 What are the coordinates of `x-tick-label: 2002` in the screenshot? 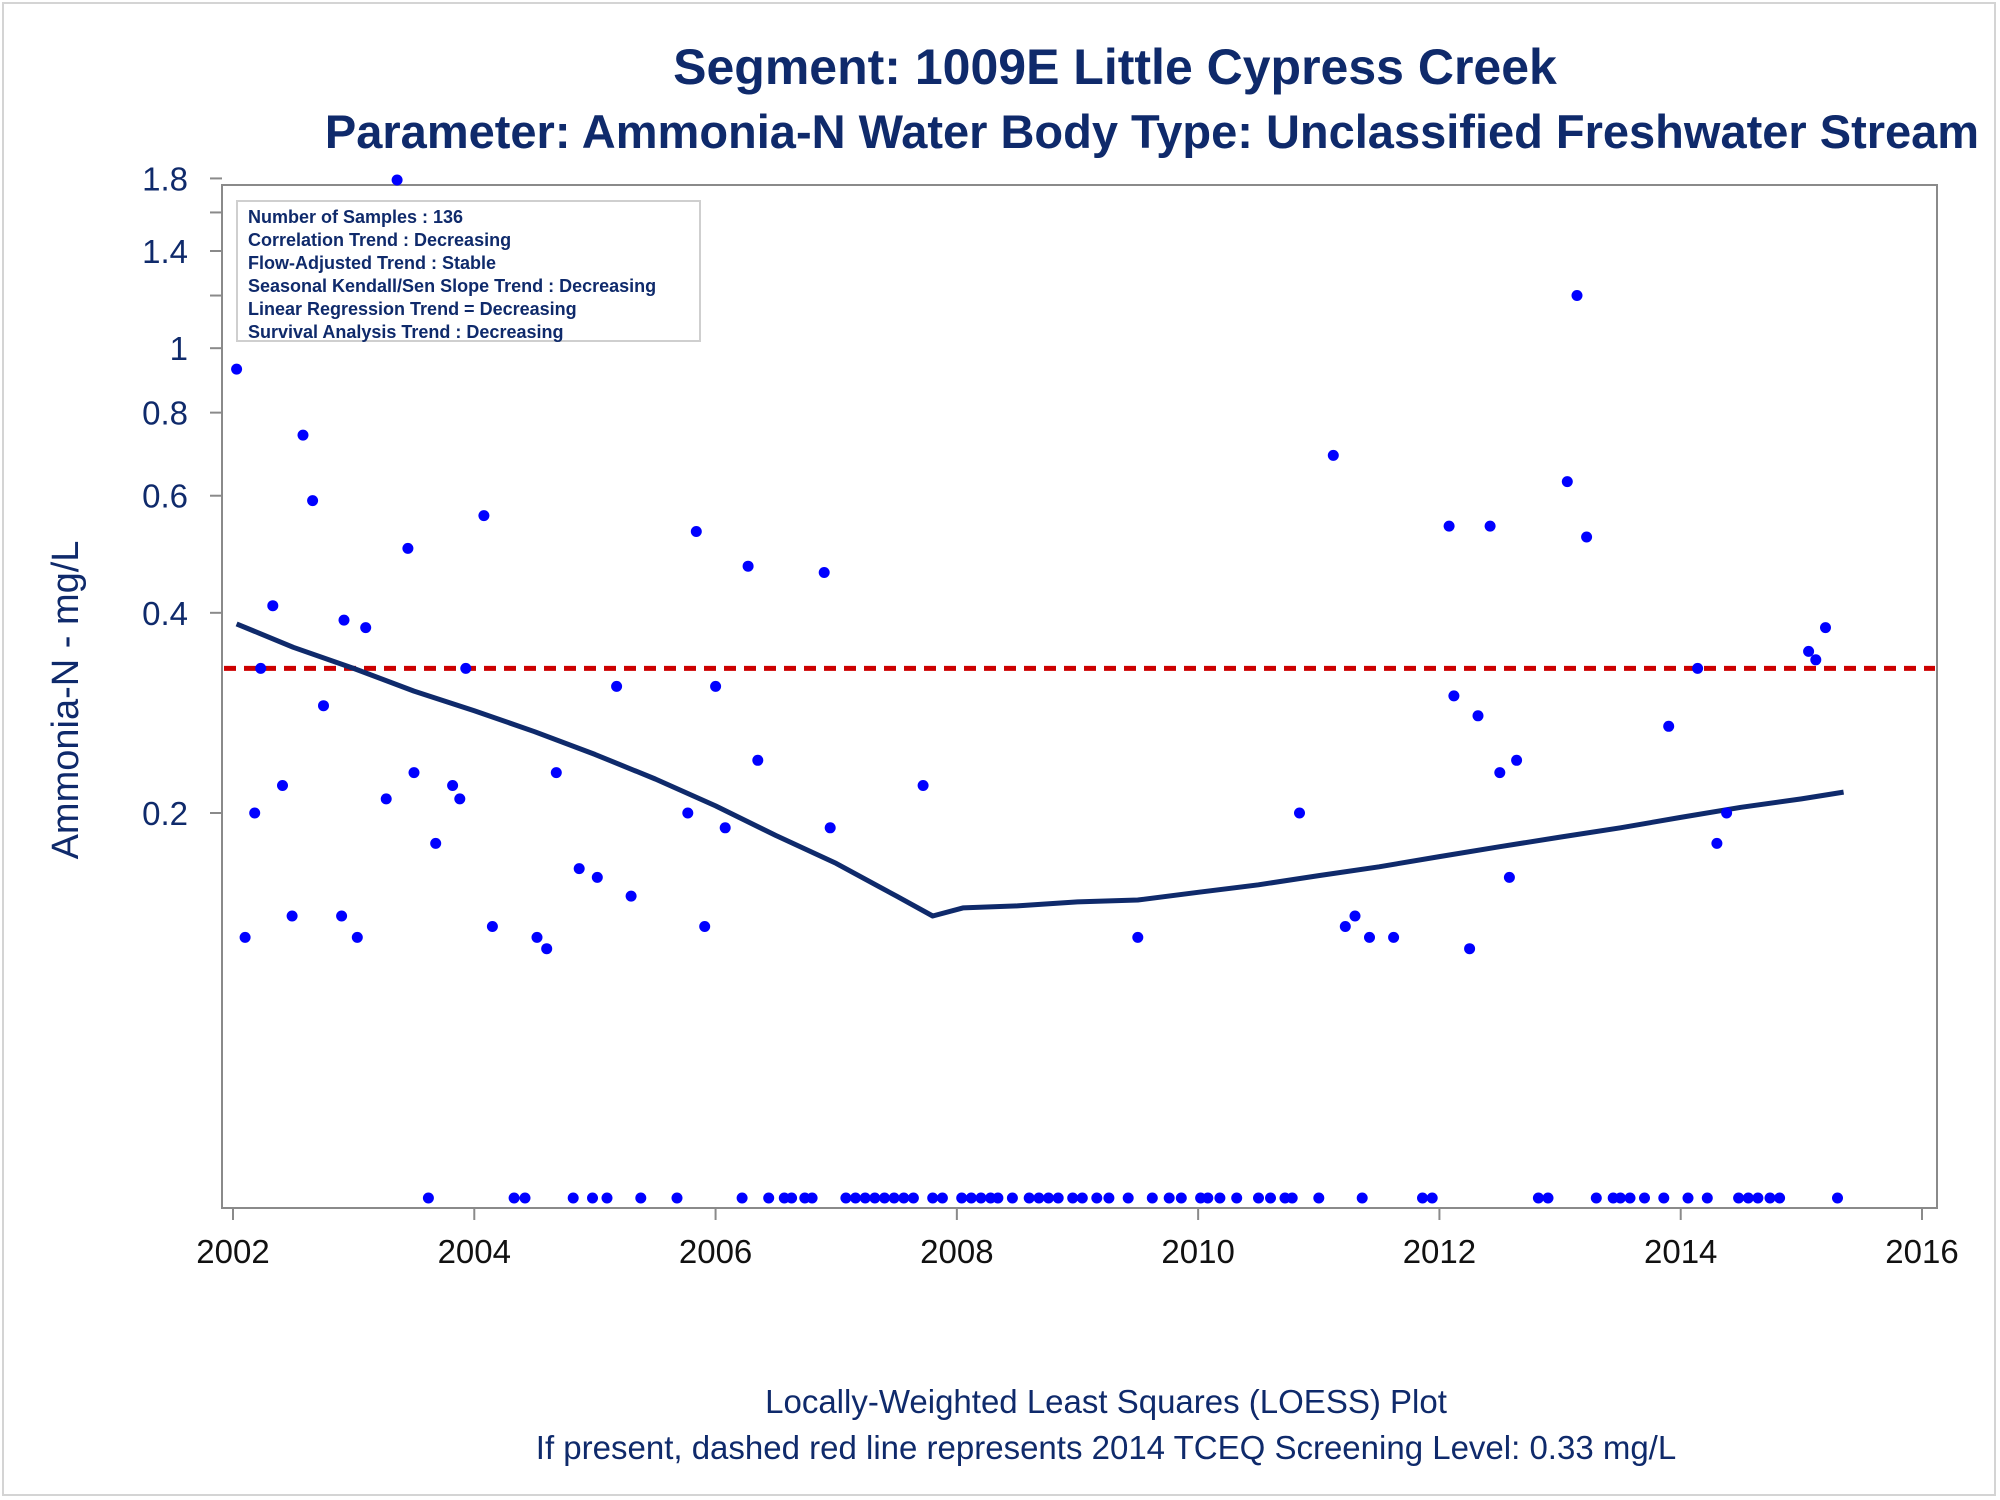 It's located at (232, 1251).